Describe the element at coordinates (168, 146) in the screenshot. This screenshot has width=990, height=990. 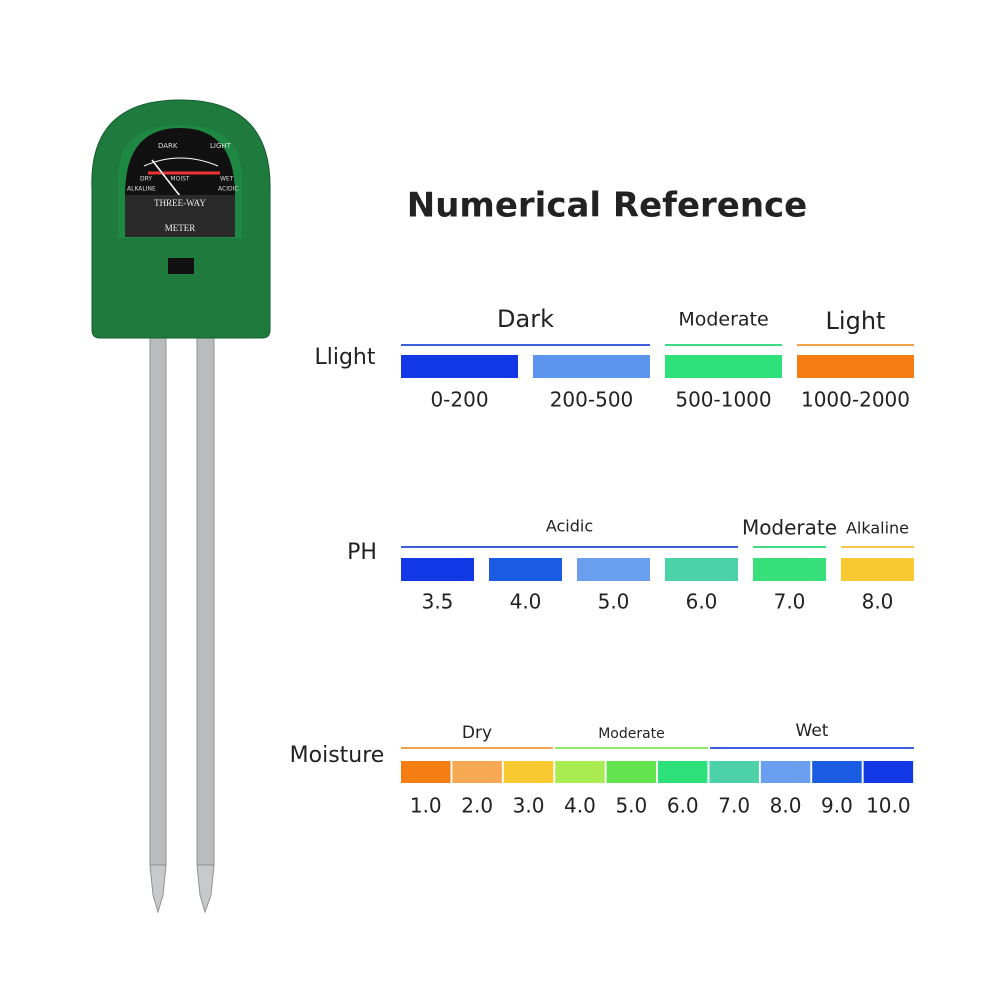
I see `meter-text: DARK` at that location.